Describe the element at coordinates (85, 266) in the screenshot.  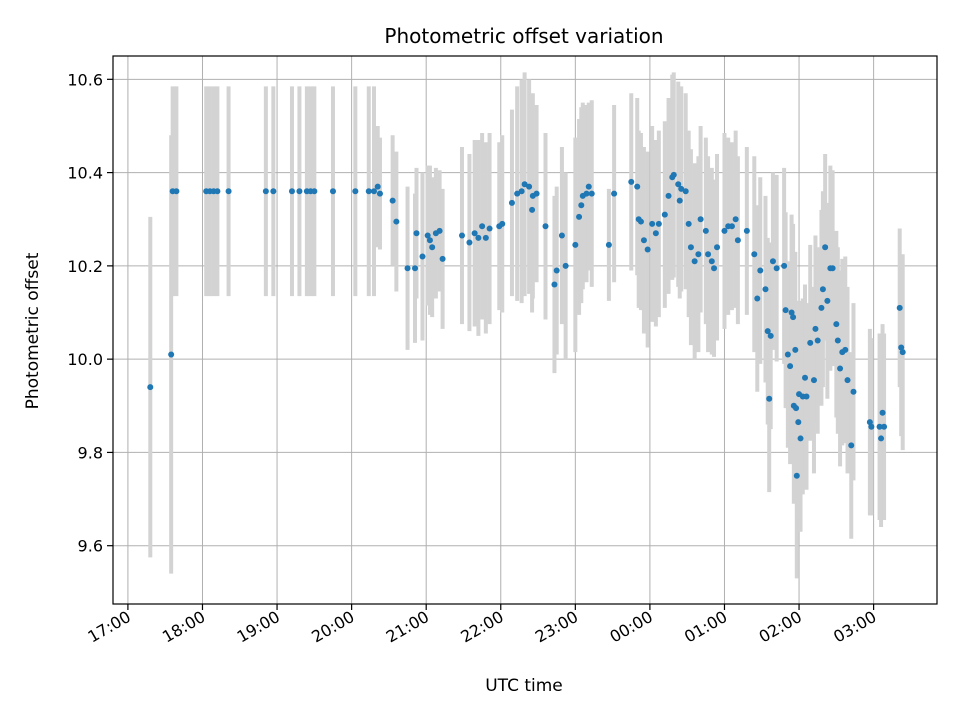
I see `y-tick-label: 10.2` at that location.